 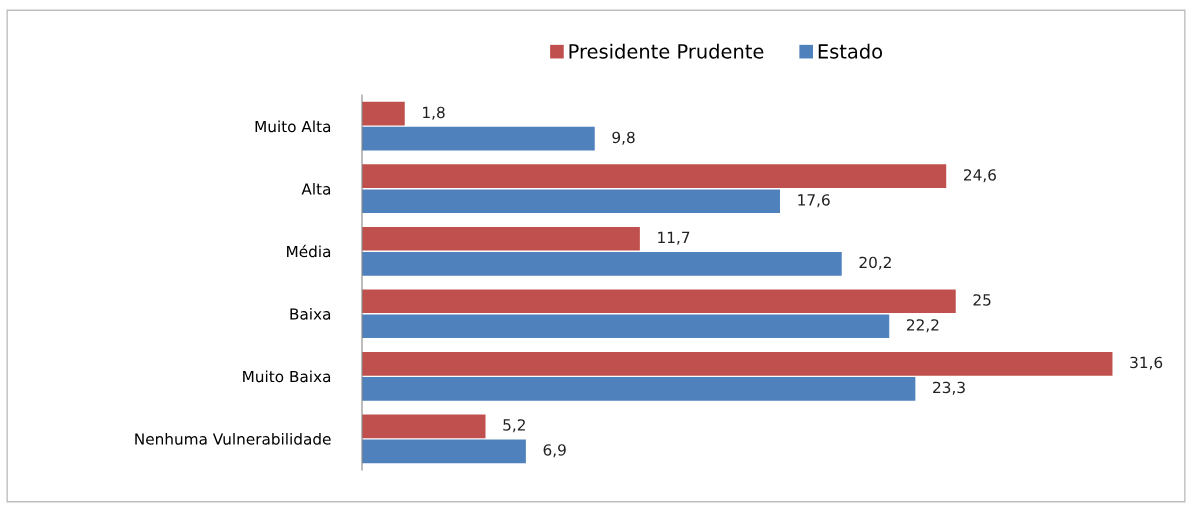 What do you see at coordinates (316, 188) in the screenshot?
I see `y-tick-label: Alta` at bounding box center [316, 188].